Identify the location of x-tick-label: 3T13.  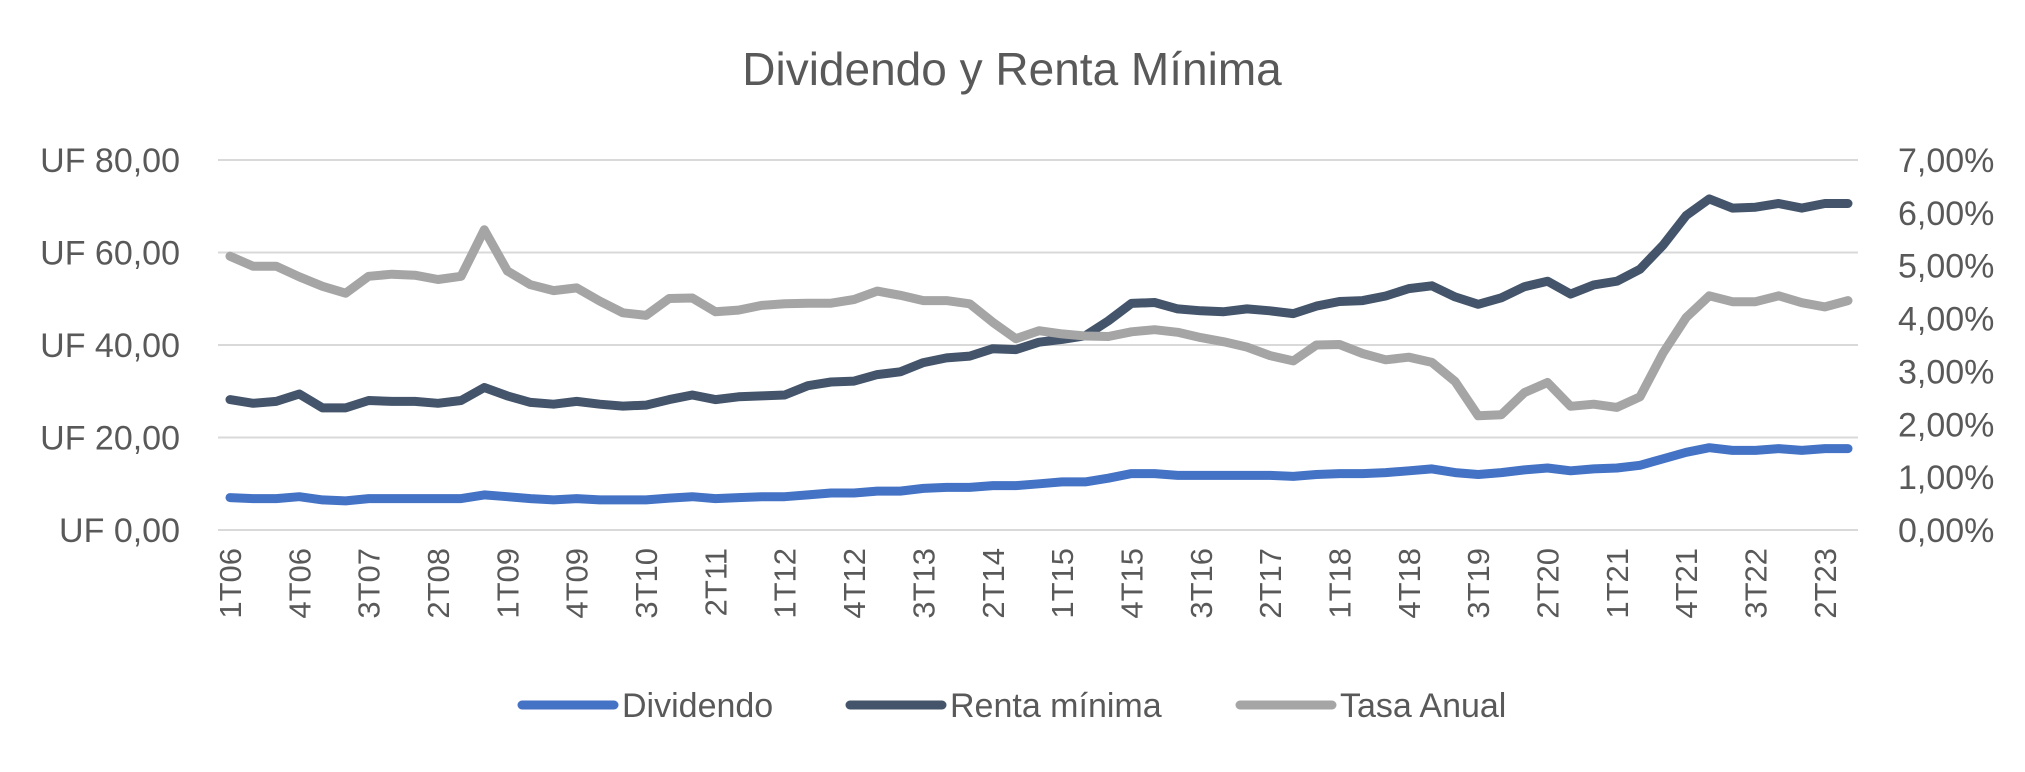
(923, 583).